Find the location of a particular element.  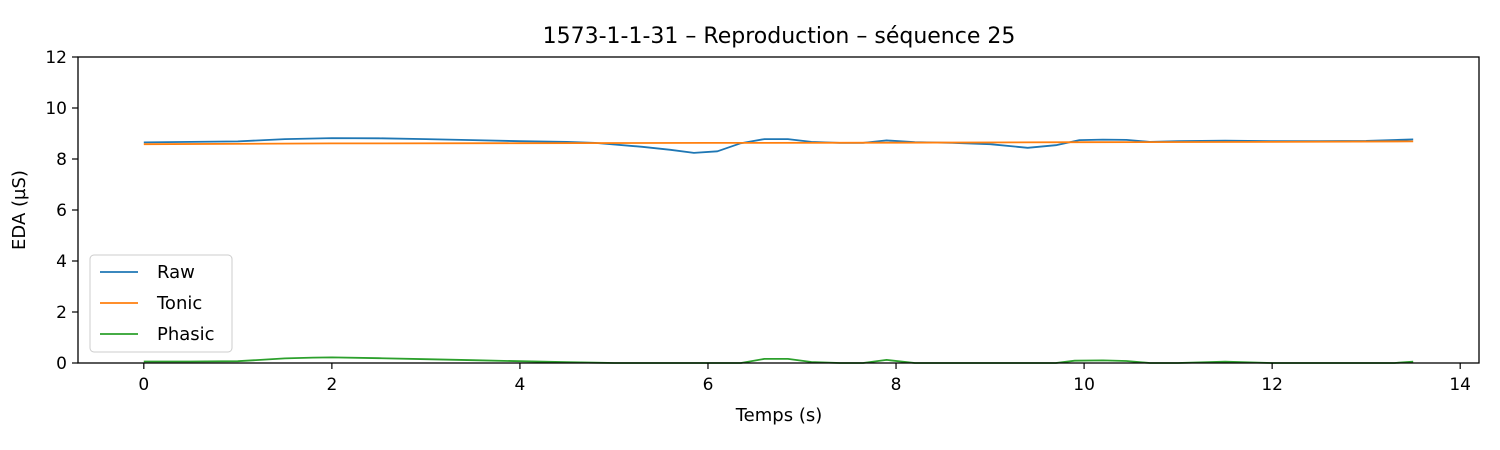

x-tick-label: 10 is located at coordinates (1084, 385).